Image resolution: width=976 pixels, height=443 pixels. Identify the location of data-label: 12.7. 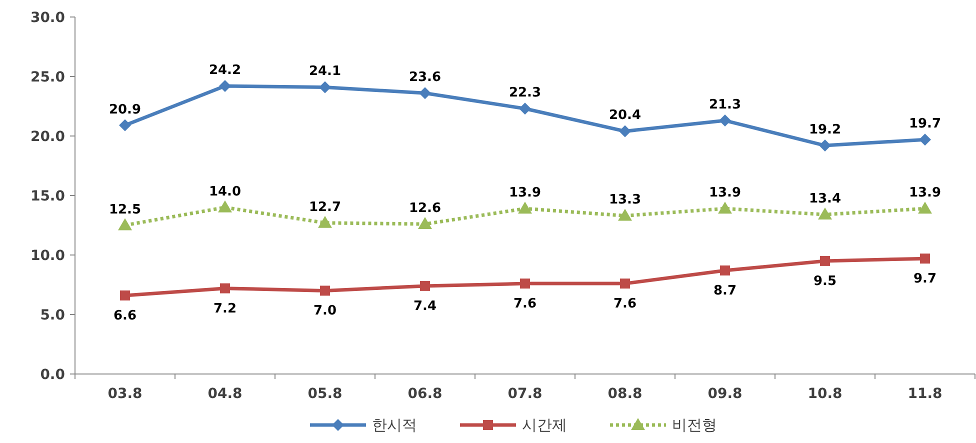
(325, 207).